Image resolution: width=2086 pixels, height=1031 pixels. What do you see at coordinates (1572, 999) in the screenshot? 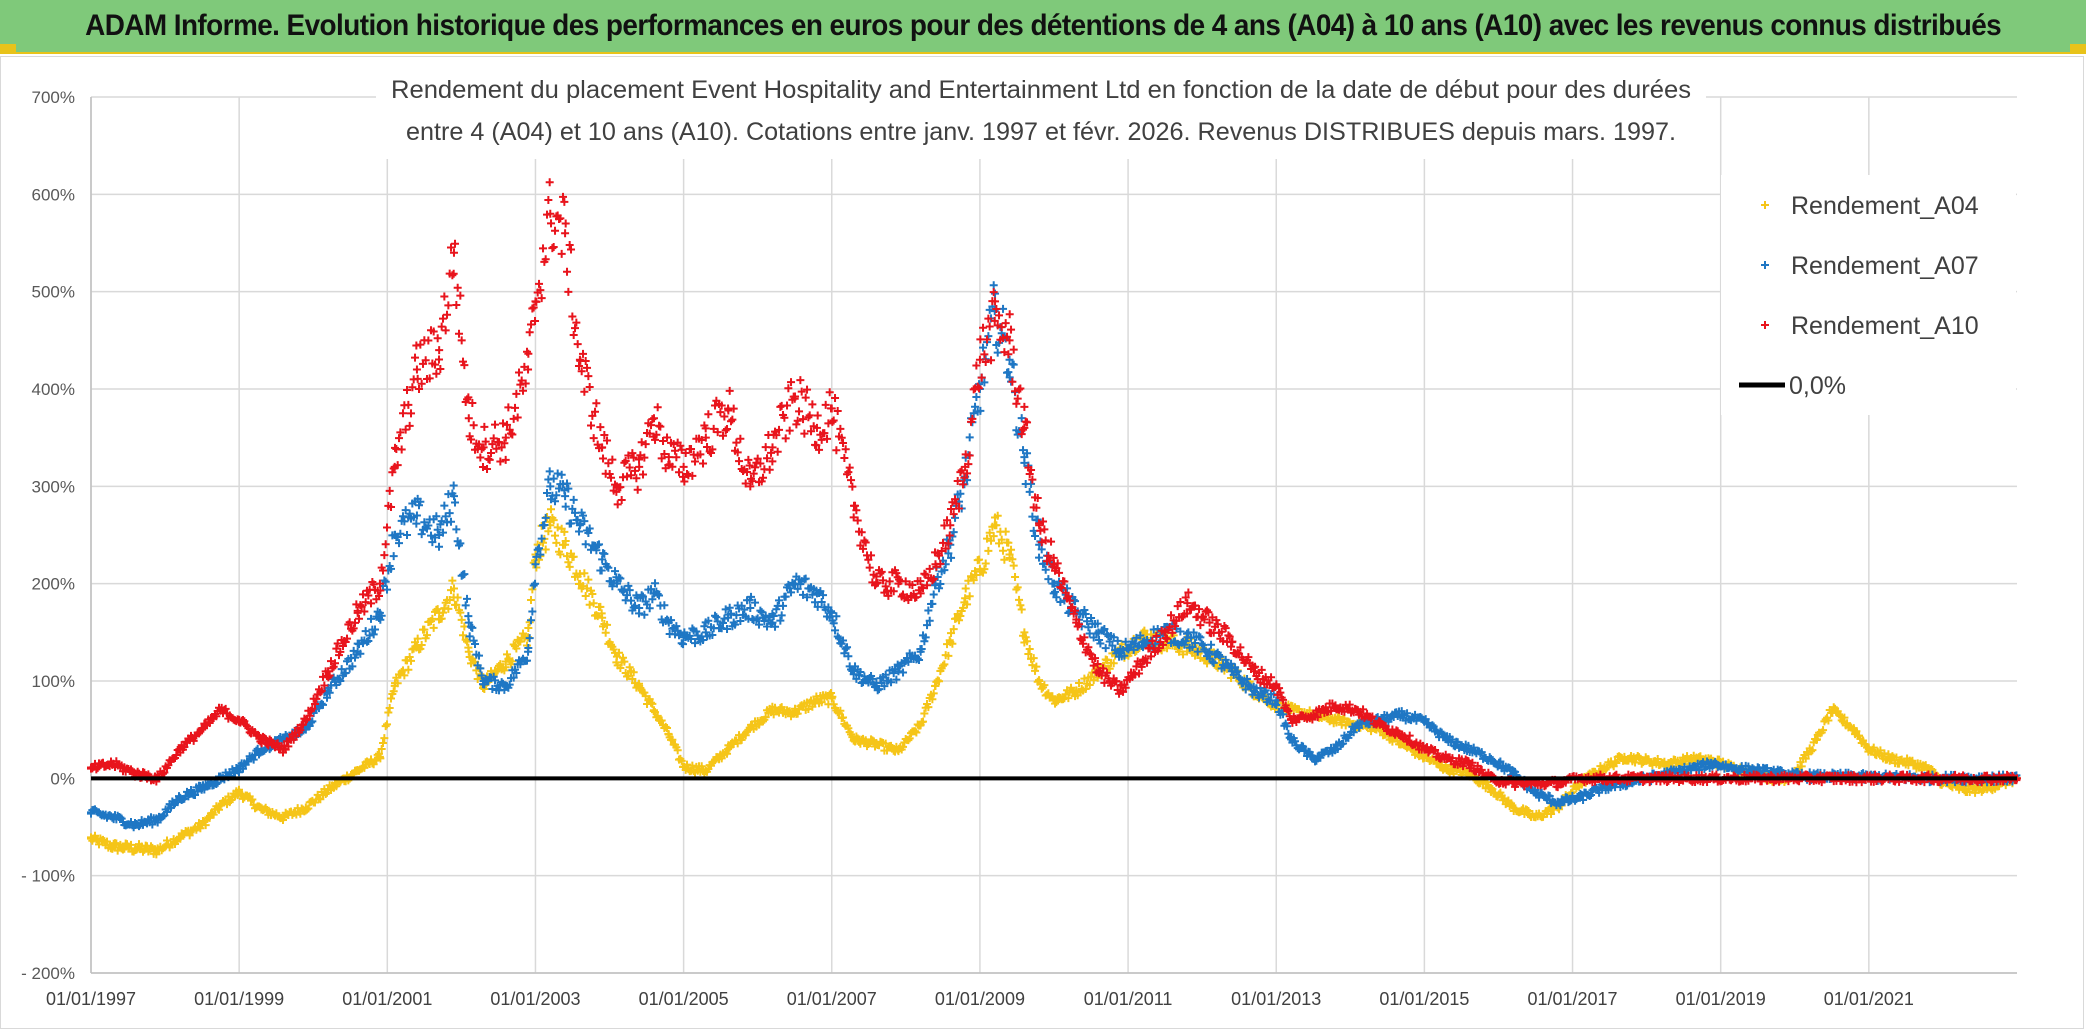
I see `x-tick-label: 01/01/2017` at bounding box center [1572, 999].